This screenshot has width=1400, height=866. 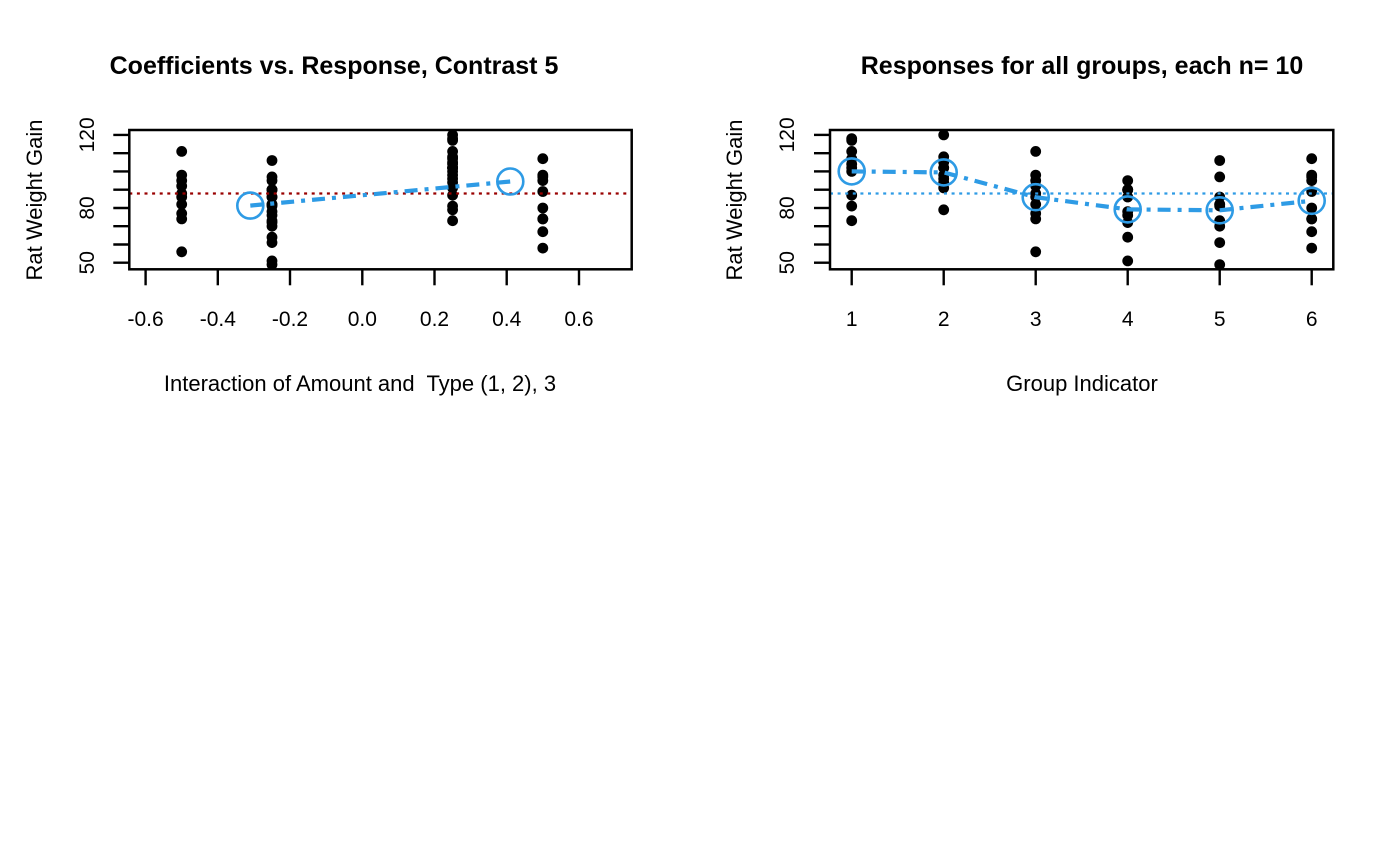 I want to click on x-tick-label: 3, so click(x=1036, y=319).